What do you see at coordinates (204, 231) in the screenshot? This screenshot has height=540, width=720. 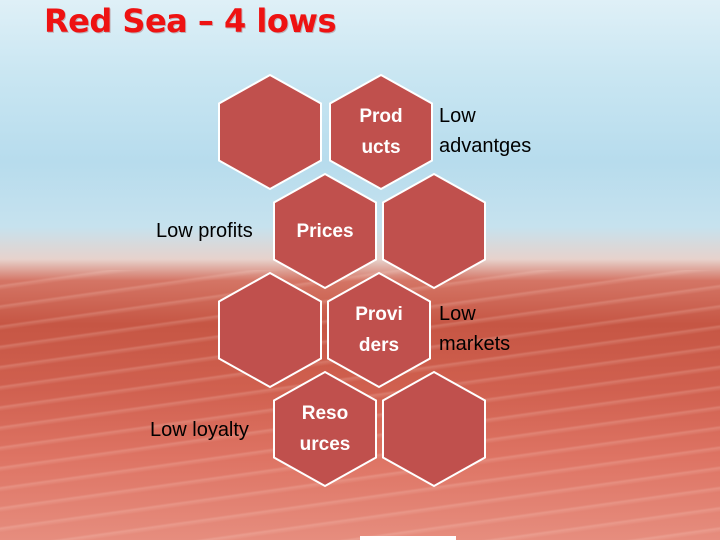 I see `label-low-profits: Low profits` at bounding box center [204, 231].